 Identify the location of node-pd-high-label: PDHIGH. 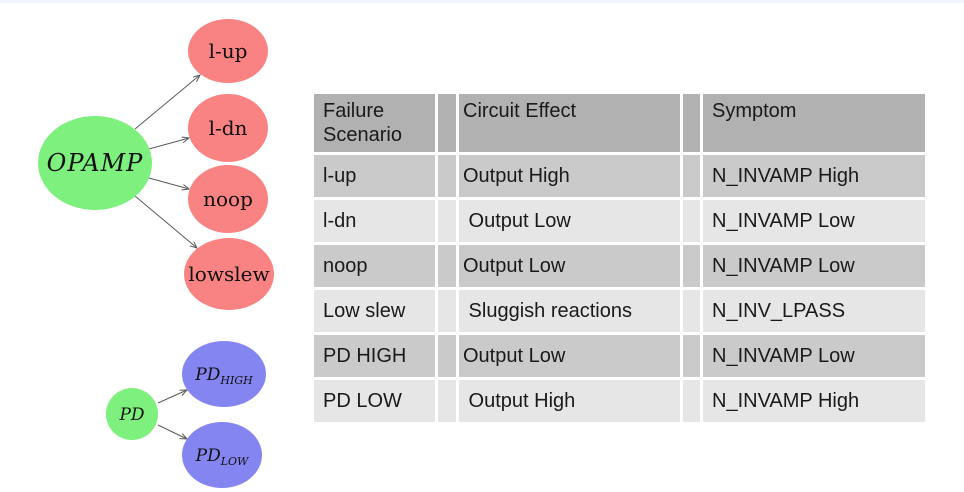
(223, 376).